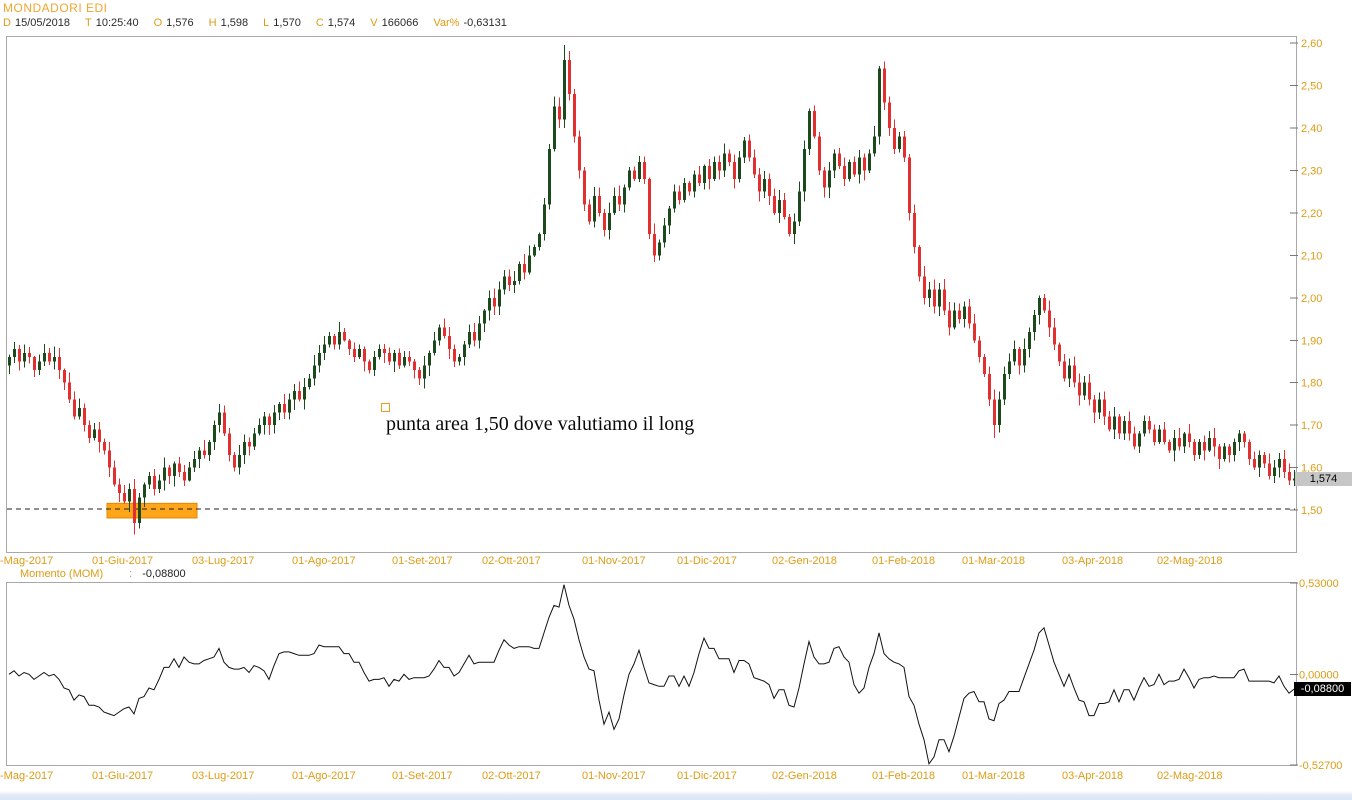  What do you see at coordinates (103, 574) in the screenshot?
I see `momentum-indicator-header: Momento (MOM): -0,08800` at bounding box center [103, 574].